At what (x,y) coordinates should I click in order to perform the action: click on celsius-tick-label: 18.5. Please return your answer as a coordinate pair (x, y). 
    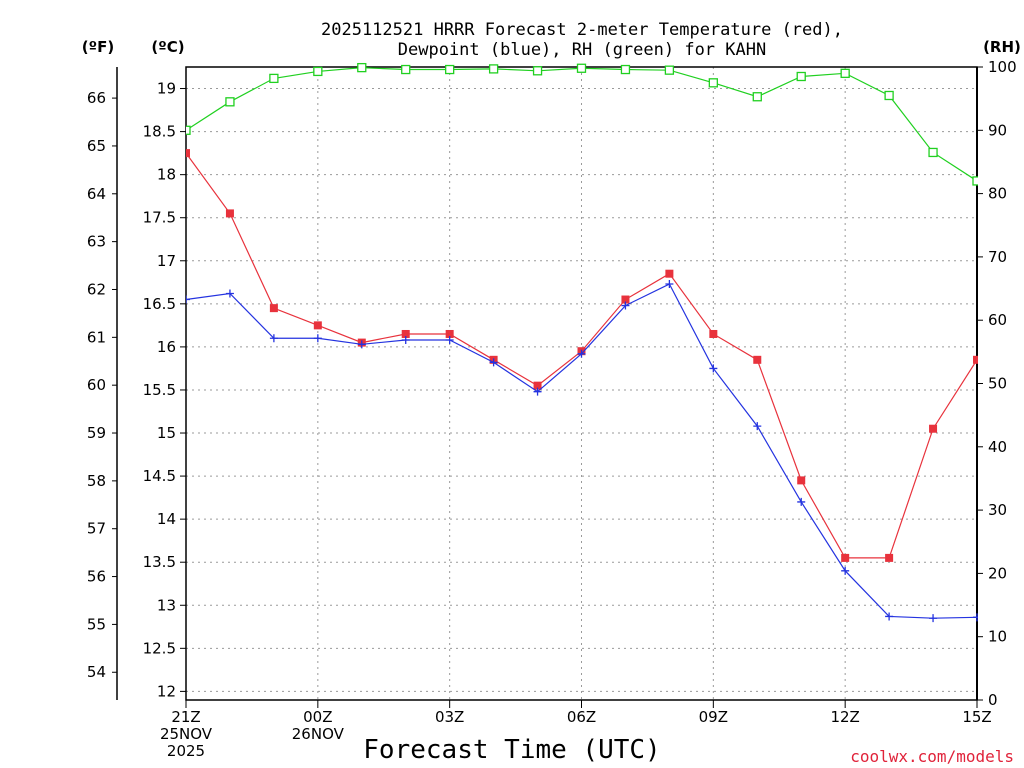
    Looking at the image, I should click on (159, 132).